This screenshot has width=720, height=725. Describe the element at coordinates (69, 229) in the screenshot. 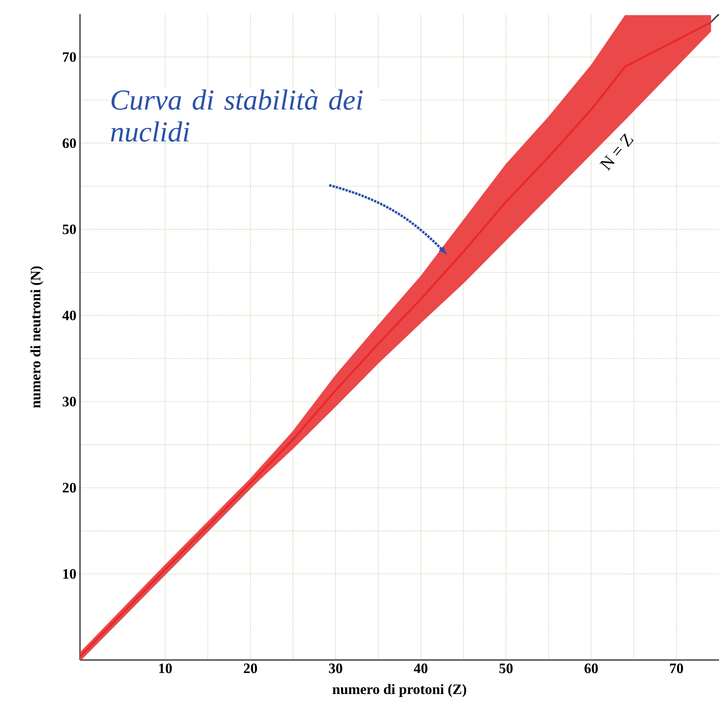

I see `y-tick-label: 50` at that location.